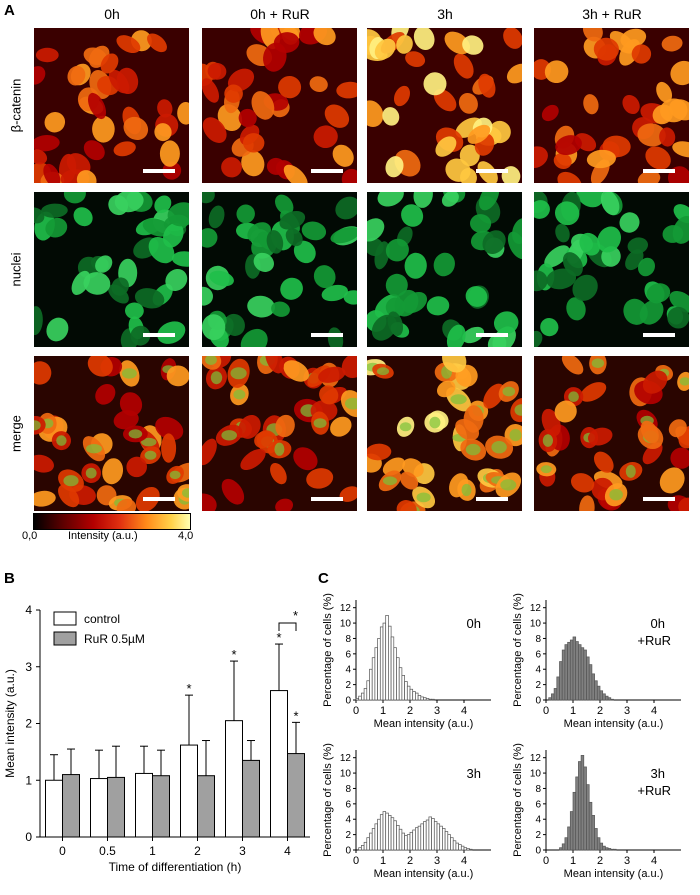 Image resolution: width=700 pixels, height=895 pixels. Describe the element at coordinates (116, 807) in the screenshot. I see `bar-rur-0-5-m` at that location.